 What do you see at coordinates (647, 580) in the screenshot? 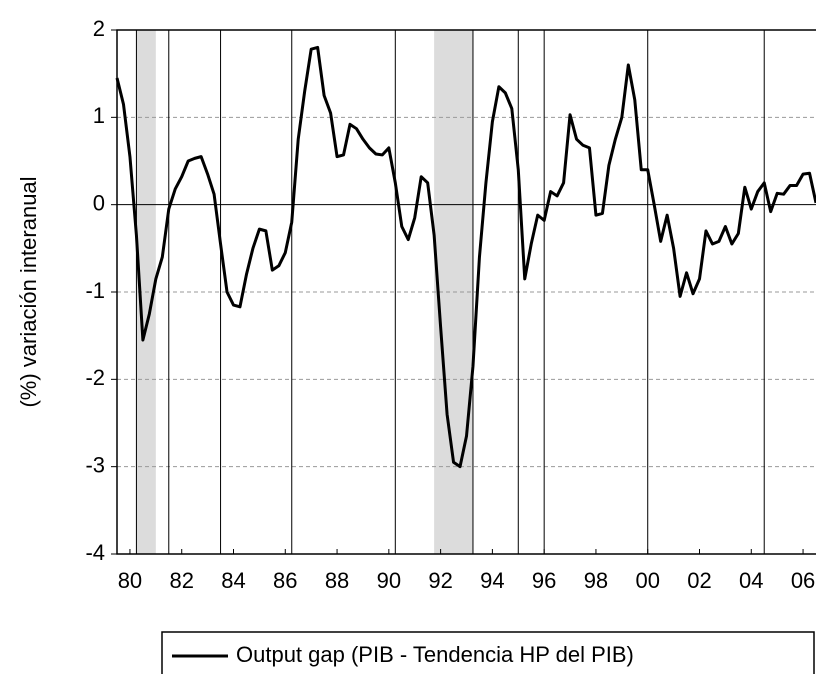
I see `x-tick-label: 00` at bounding box center [647, 580].